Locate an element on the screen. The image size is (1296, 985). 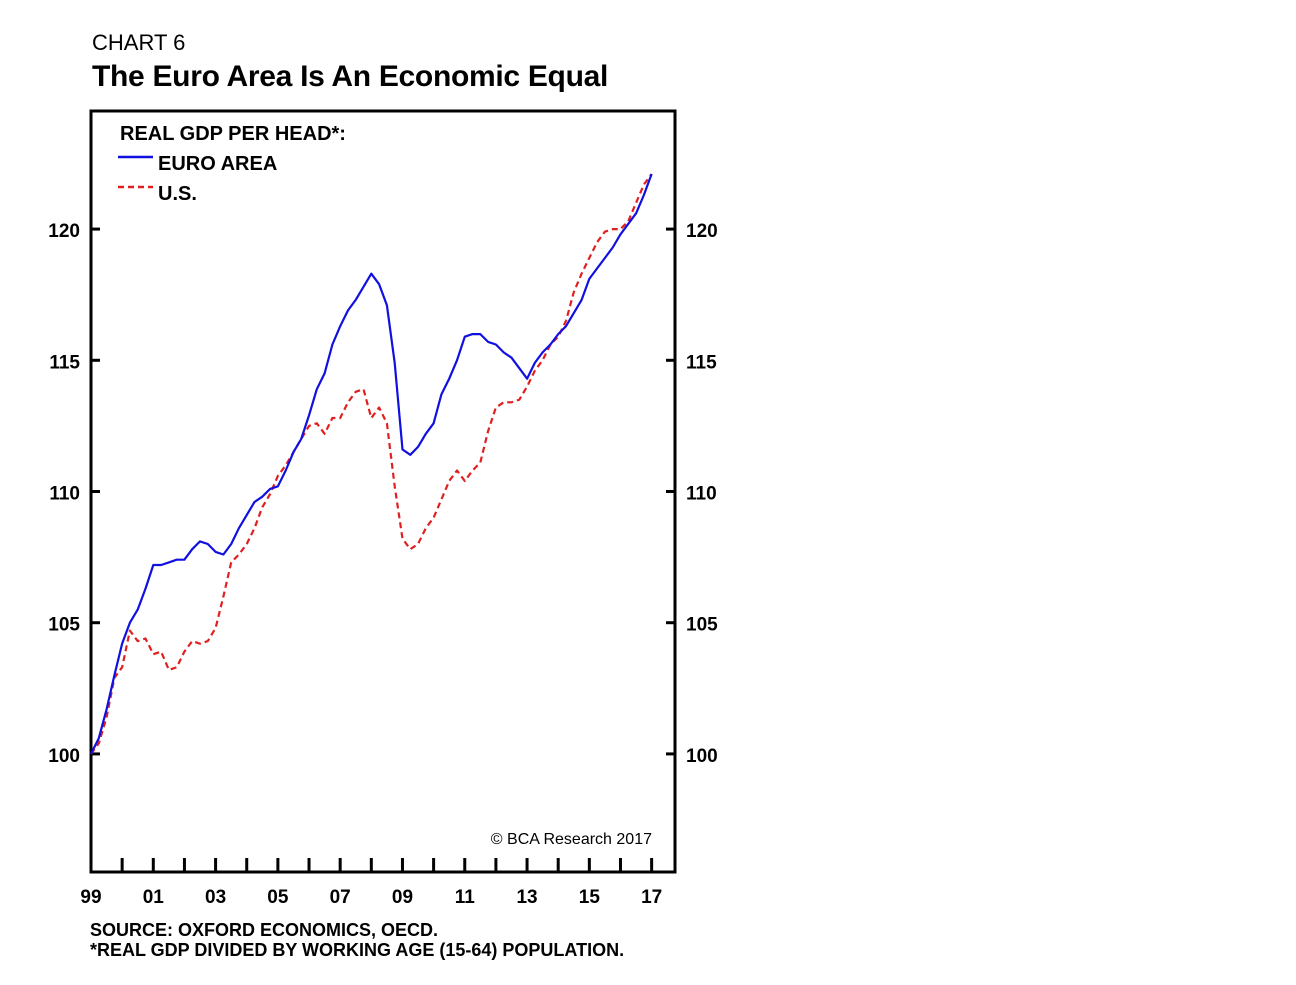
legend-title: REAL GDP PER HEAD*: is located at coordinates (233, 134).